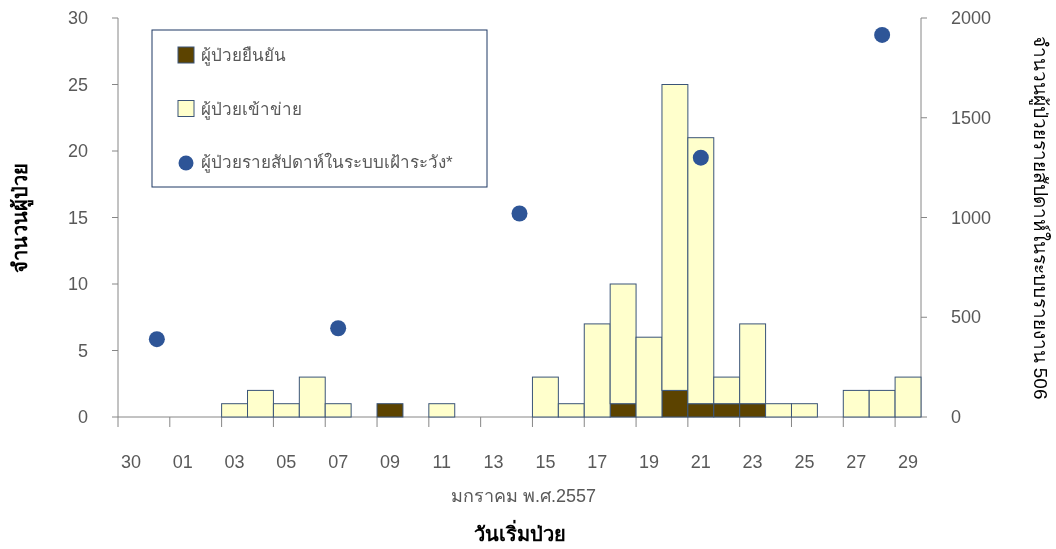  Describe the element at coordinates (77, 84) in the screenshot. I see `y-tick-label: 25` at that location.